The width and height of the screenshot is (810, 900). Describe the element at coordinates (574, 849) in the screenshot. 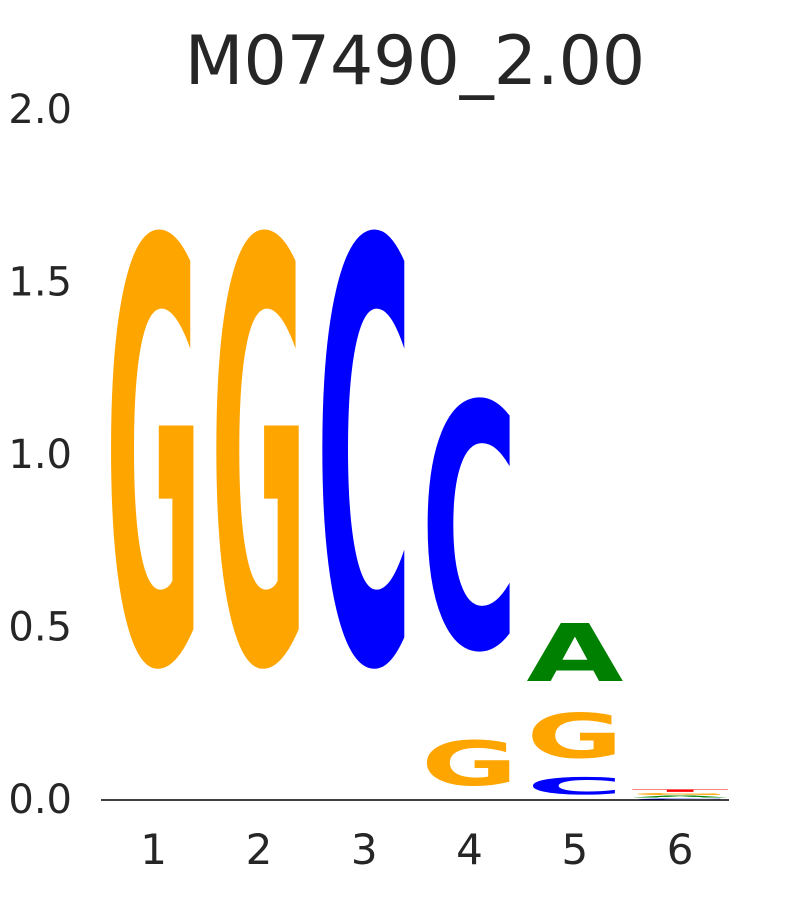

I see `x-tick-label: 5` at that location.